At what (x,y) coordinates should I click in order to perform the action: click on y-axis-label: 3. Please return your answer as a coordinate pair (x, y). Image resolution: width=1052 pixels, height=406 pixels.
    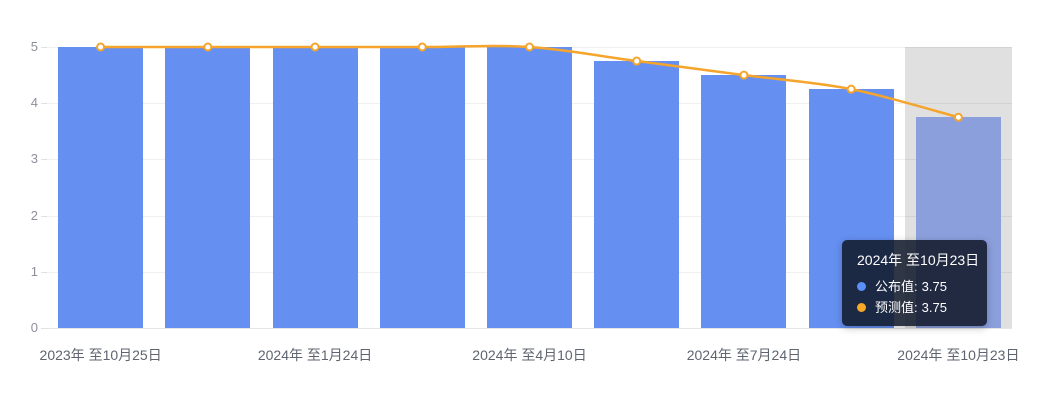
    Looking at the image, I should click on (34, 159).